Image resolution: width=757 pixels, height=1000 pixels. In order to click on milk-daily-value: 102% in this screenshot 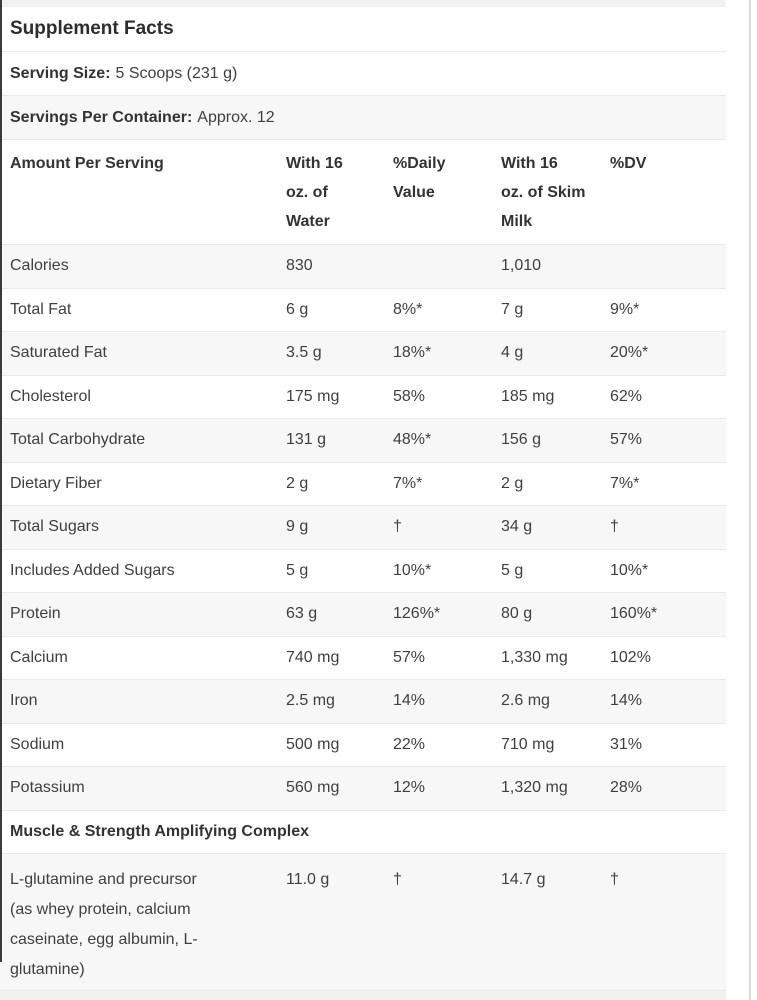, I will do `click(630, 657)`.